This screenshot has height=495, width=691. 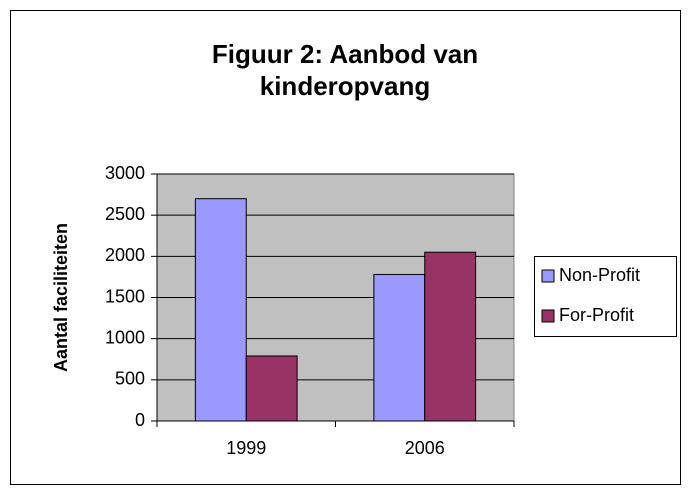 I want to click on y-tick-label: 1500, so click(x=125, y=296).